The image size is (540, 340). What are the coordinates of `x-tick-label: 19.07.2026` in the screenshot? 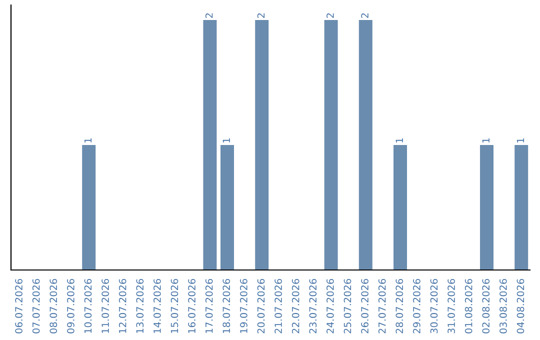 It's located at (244, 305).